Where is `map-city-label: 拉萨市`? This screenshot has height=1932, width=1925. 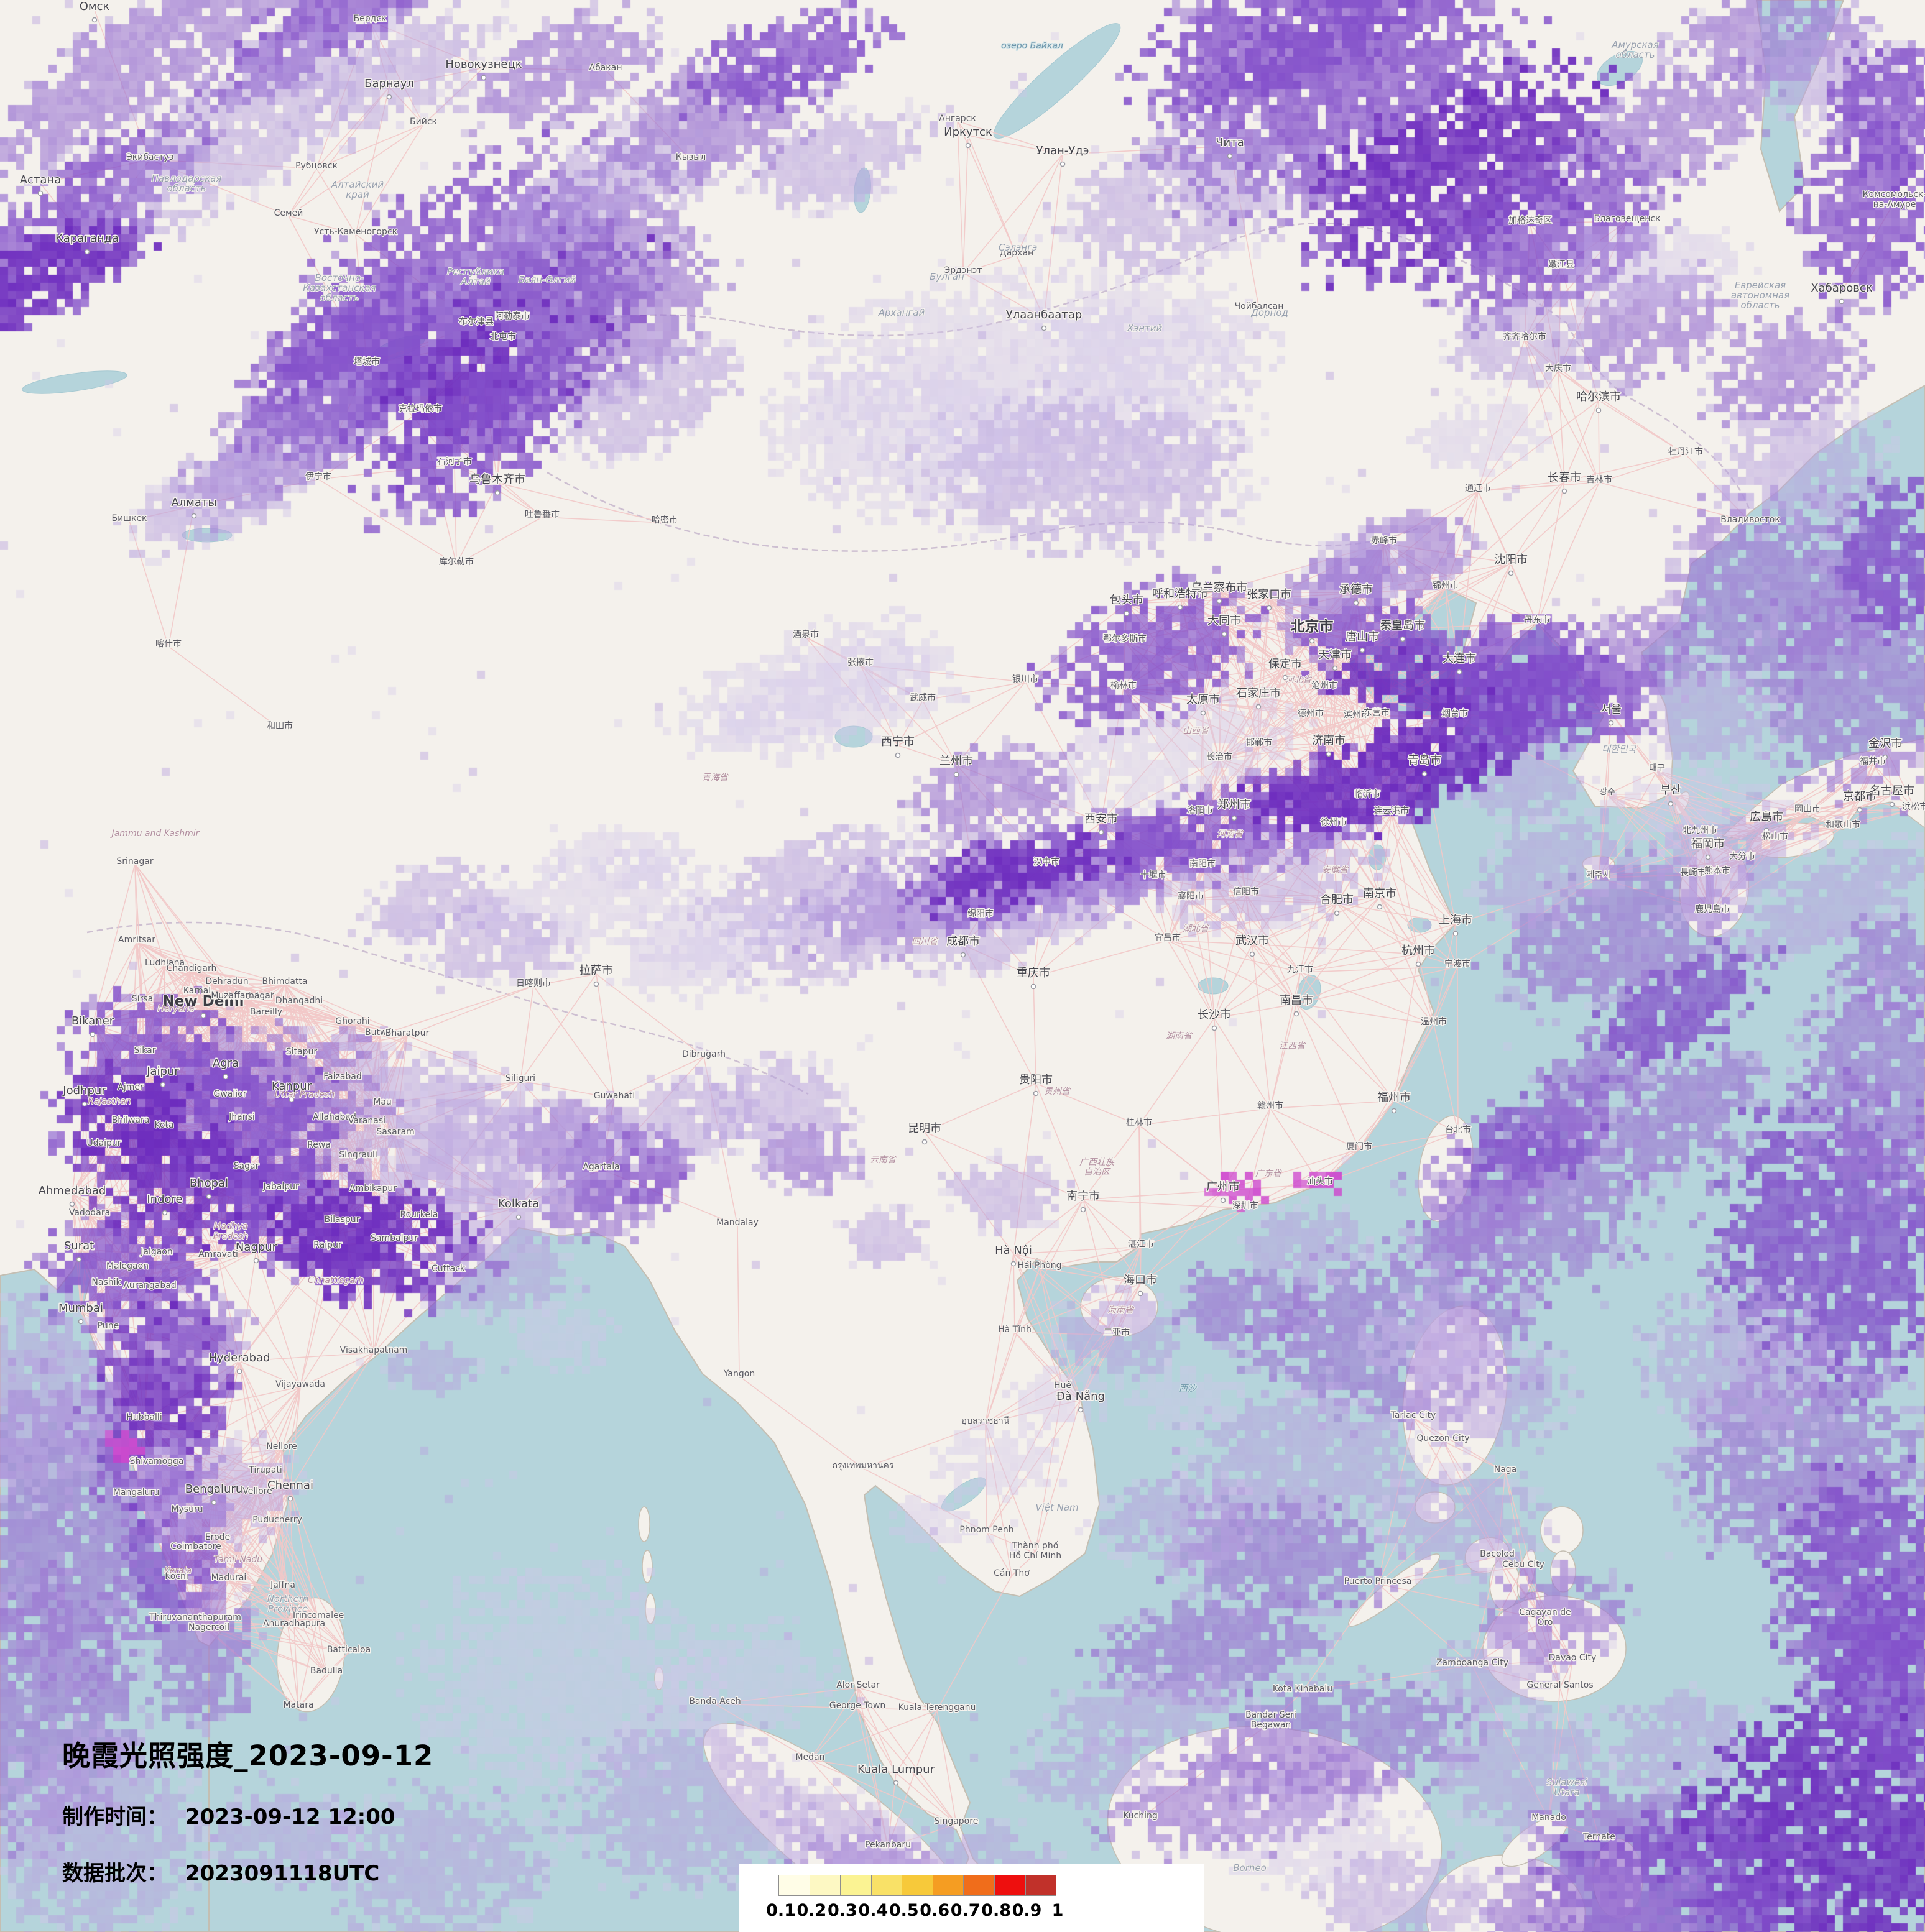
map-city-label: 拉萨市 is located at coordinates (596, 970).